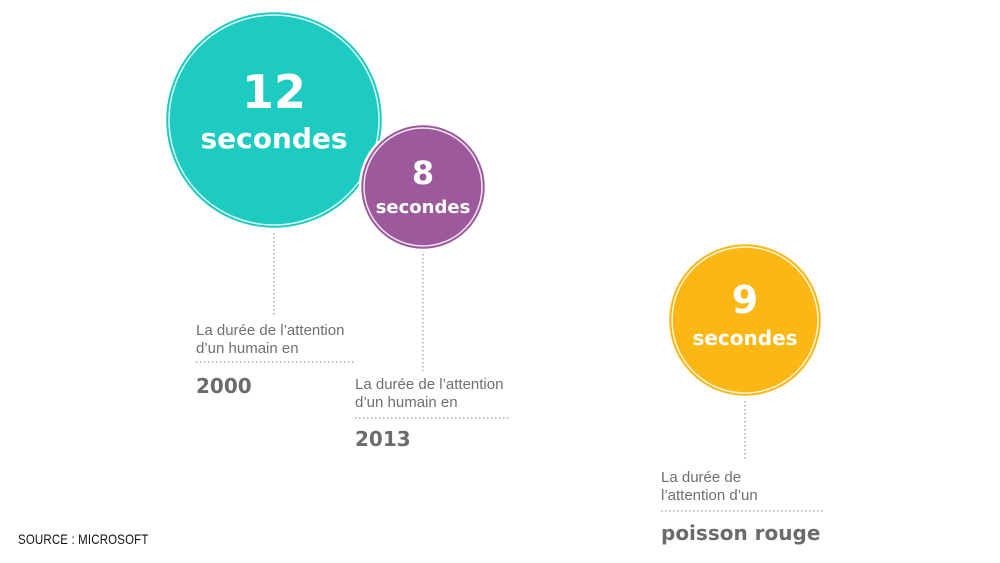 The width and height of the screenshot is (1000, 563). What do you see at coordinates (740, 533) in the screenshot?
I see `bubble-subject-3: poisson rouge` at bounding box center [740, 533].